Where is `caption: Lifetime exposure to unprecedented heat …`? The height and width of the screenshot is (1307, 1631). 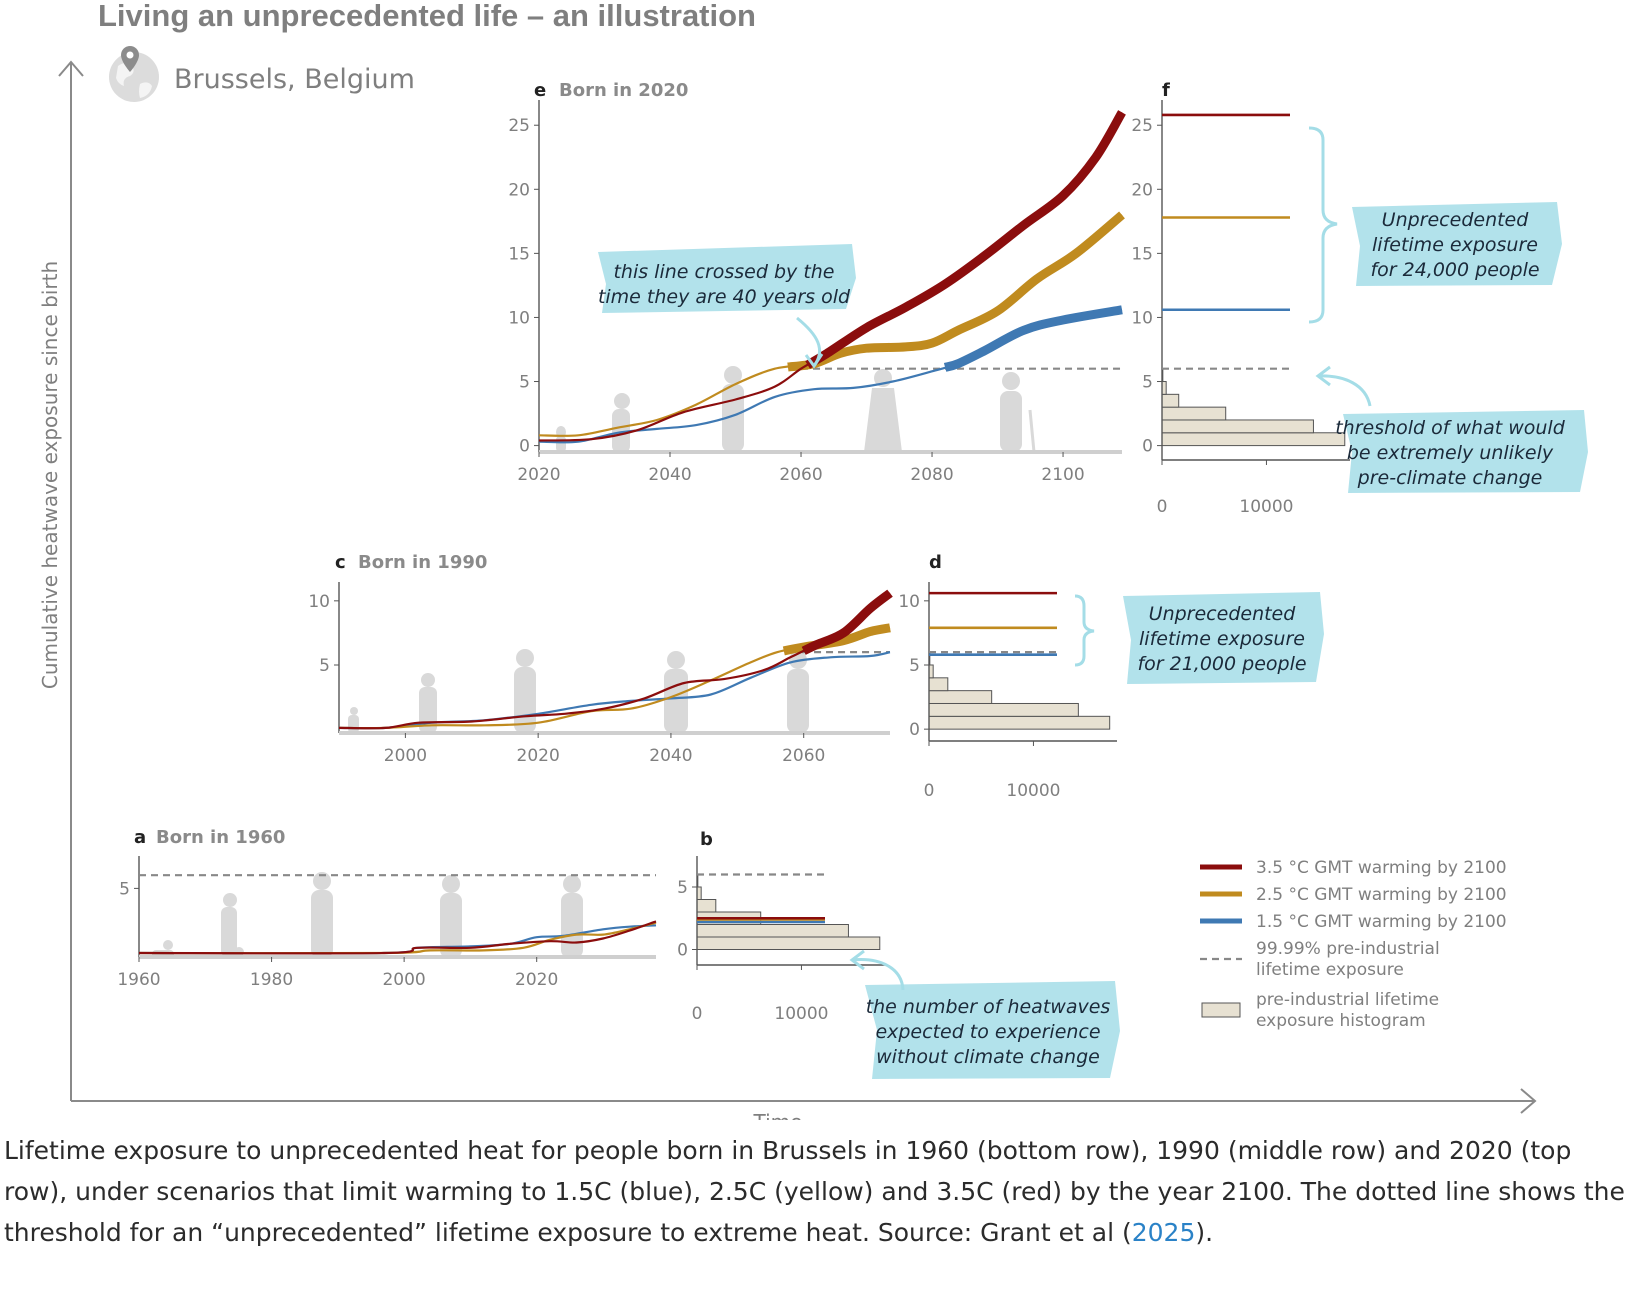 caption: Lifetime exposure to unprecedented heat … is located at coordinates (815, 1191).